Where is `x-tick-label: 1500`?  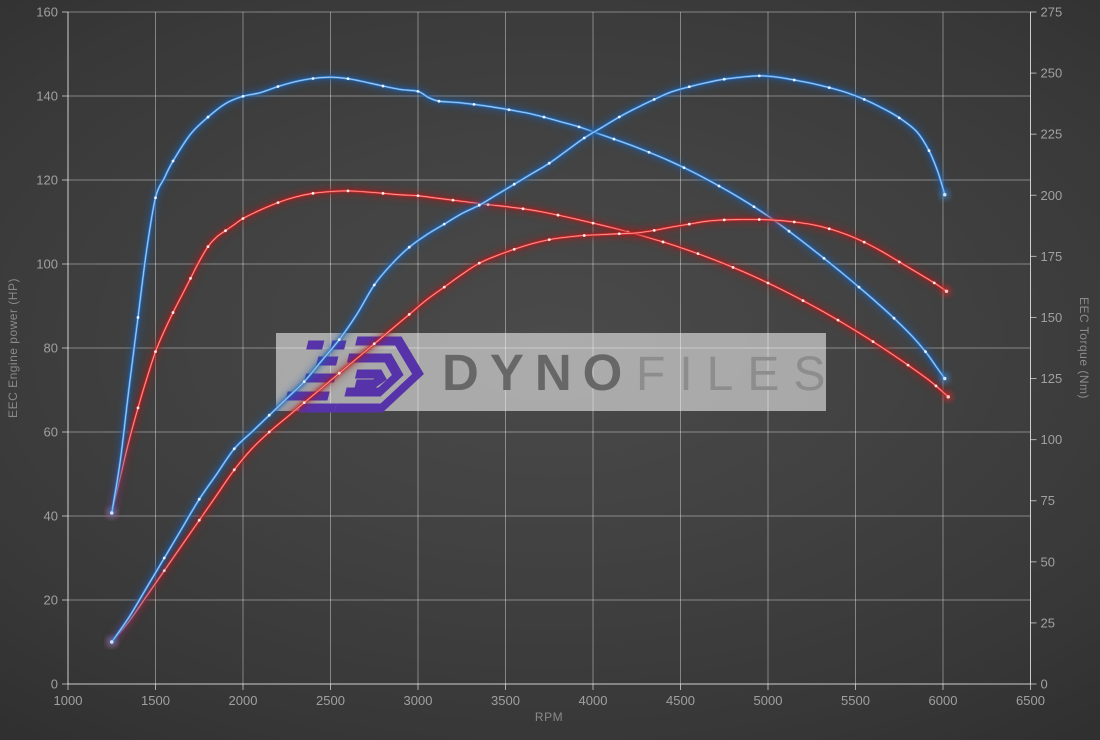
x-tick-label: 1500 is located at coordinates (155, 700).